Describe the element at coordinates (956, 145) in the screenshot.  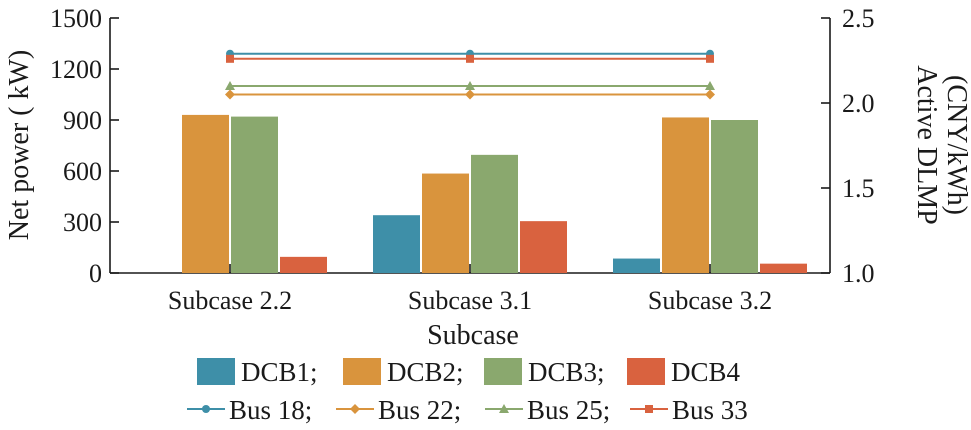
I see `y2-axis-title-line2: (CNY/kWh)` at that location.